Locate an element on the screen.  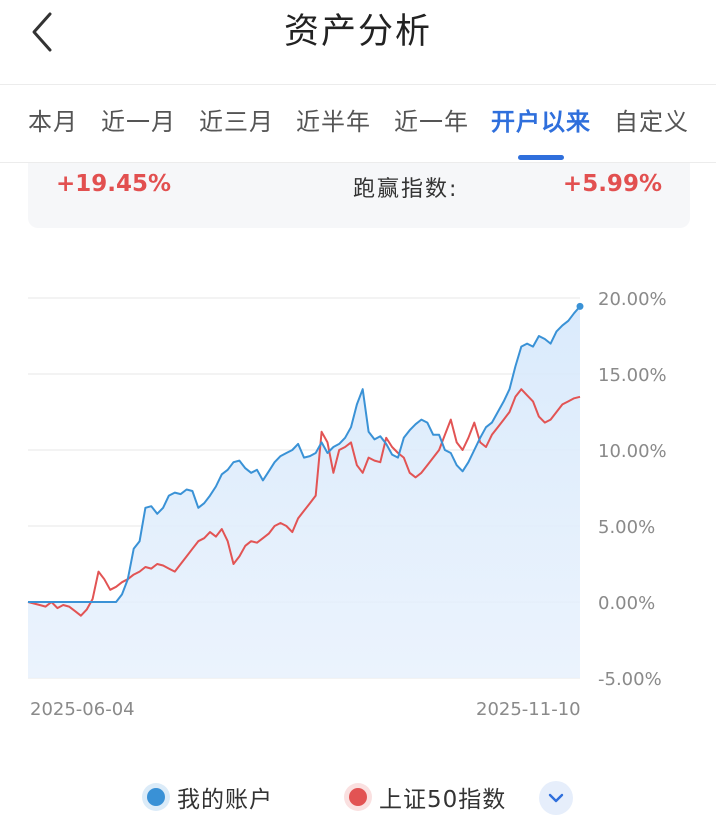
legend-expand-button is located at coordinates (556, 798).